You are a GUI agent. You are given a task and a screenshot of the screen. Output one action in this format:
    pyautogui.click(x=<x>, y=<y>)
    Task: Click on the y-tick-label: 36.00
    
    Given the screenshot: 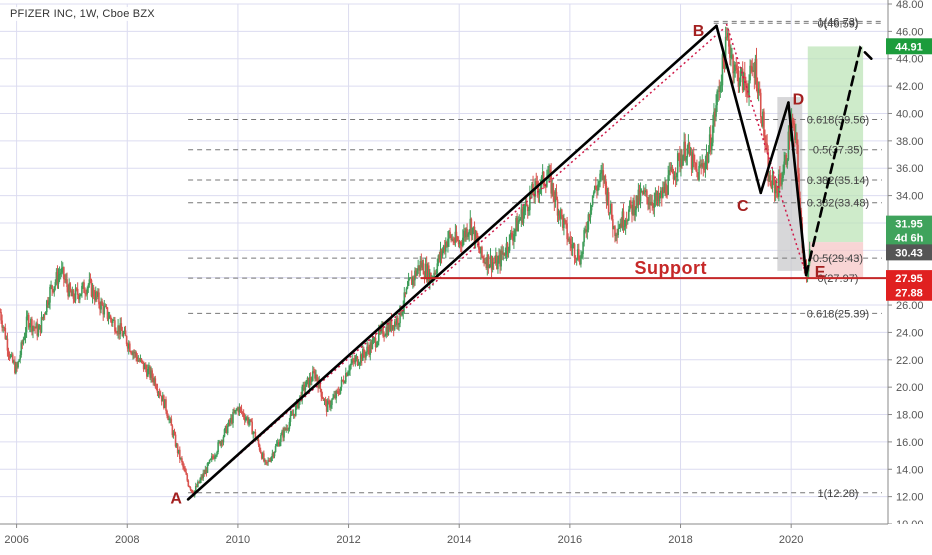 What is the action you would take?
    pyautogui.click(x=910, y=169)
    